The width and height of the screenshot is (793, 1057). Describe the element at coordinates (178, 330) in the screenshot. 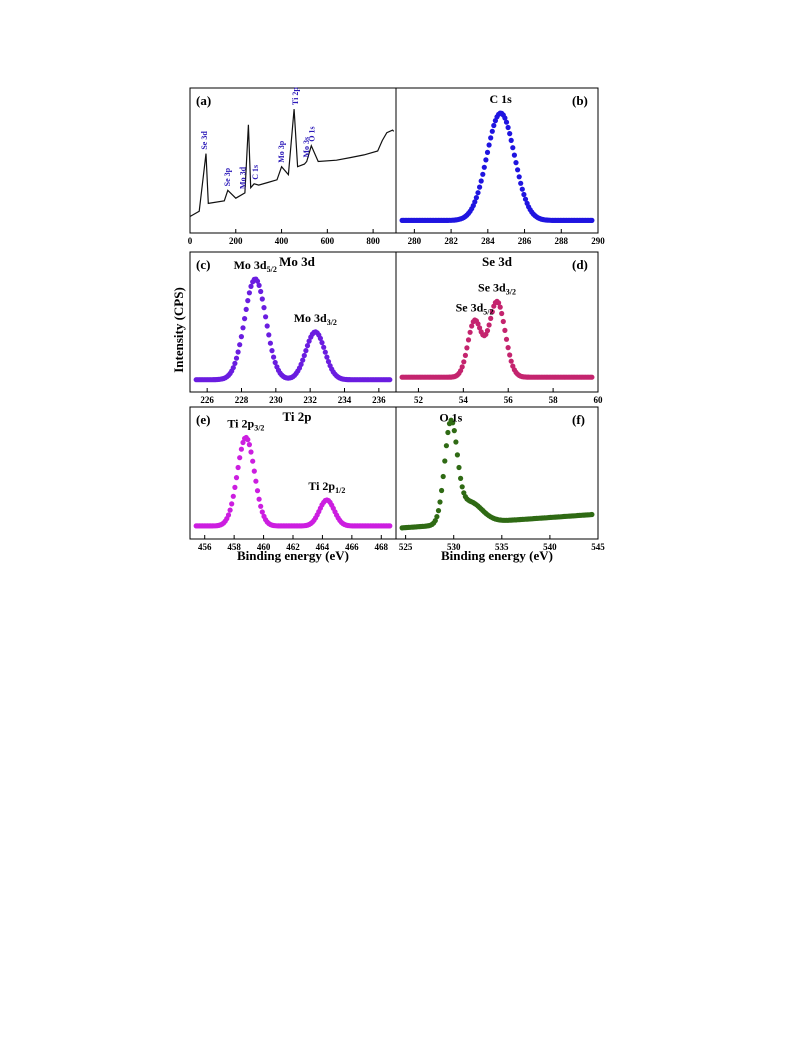

I see `y-axis-title: Intensity (CPS)` at that location.